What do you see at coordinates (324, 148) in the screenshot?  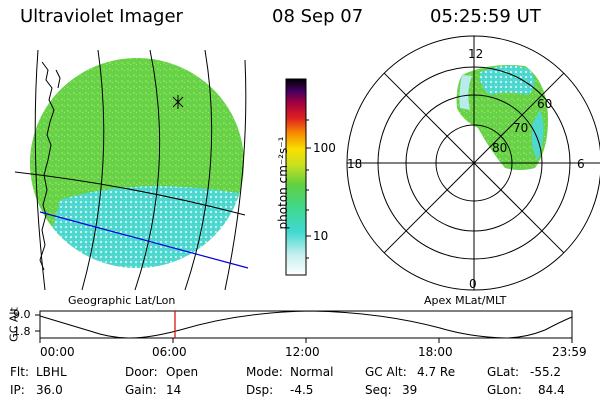 I see `colorbar-tick-100: 100` at bounding box center [324, 148].